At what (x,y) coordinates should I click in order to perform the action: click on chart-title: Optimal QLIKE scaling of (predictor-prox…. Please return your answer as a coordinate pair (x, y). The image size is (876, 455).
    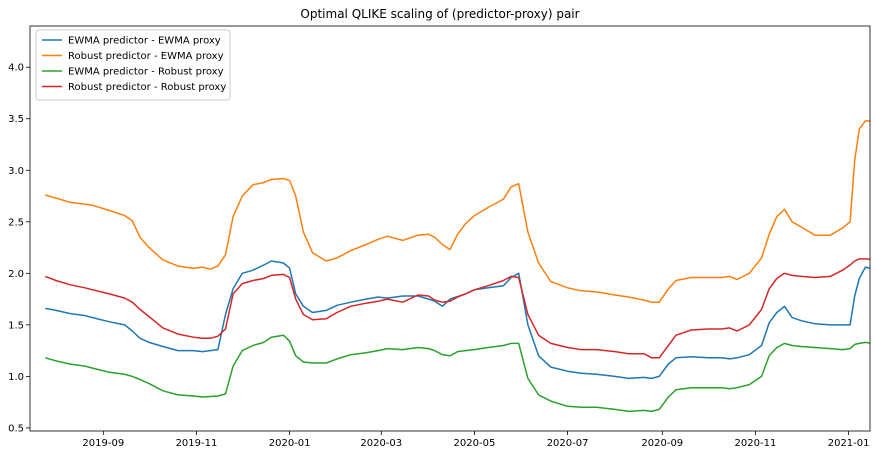
    Looking at the image, I should click on (439, 14).